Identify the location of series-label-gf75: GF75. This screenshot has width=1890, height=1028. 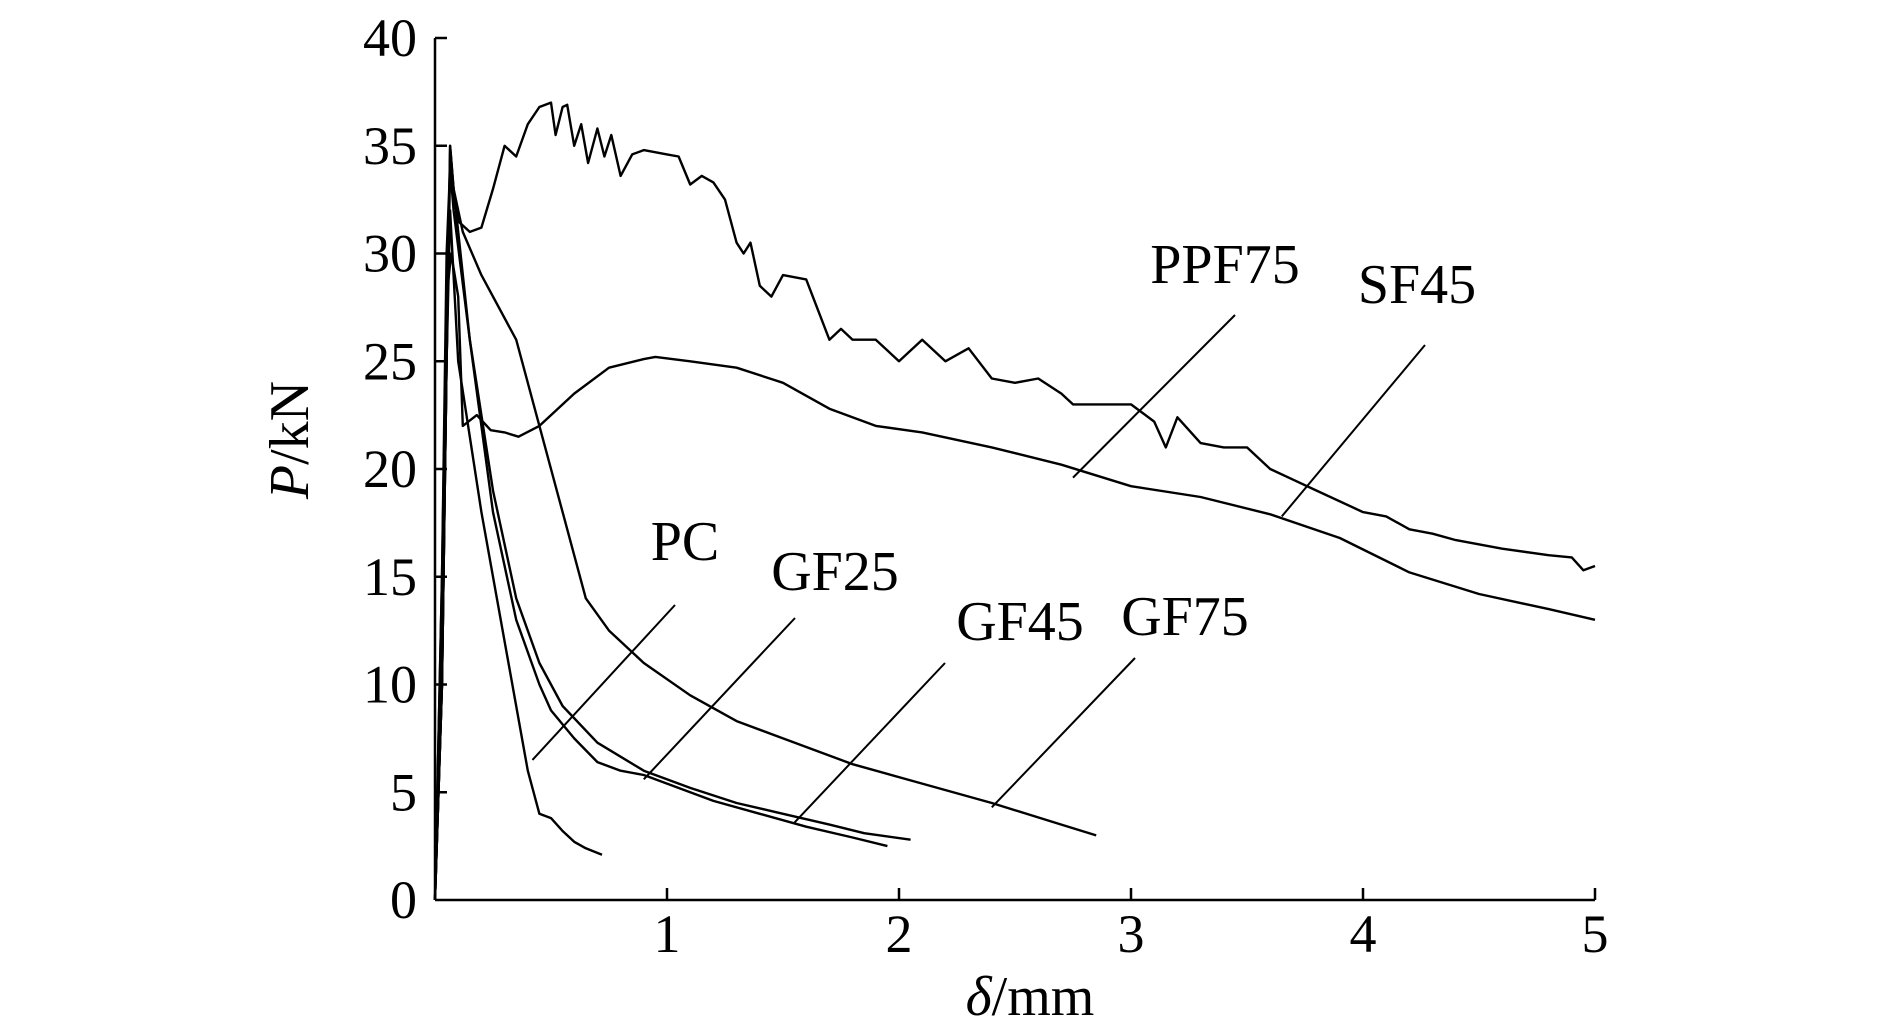
(1185, 617).